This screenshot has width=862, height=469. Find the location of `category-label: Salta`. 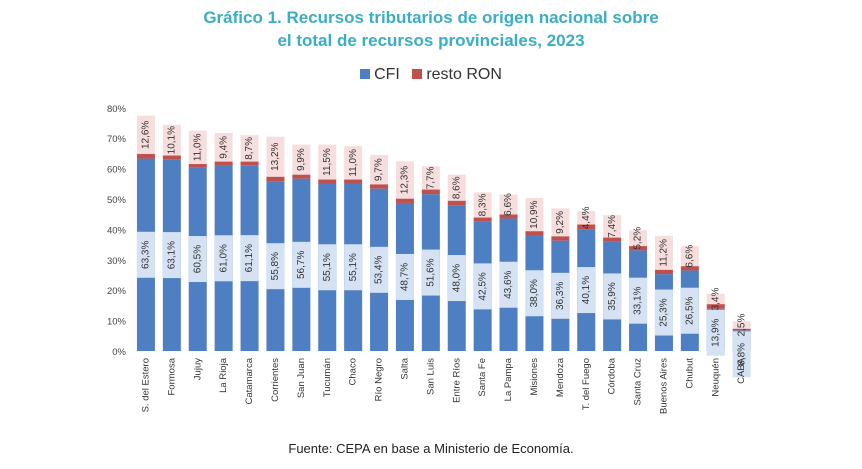

category-label: Salta is located at coordinates (404, 368).